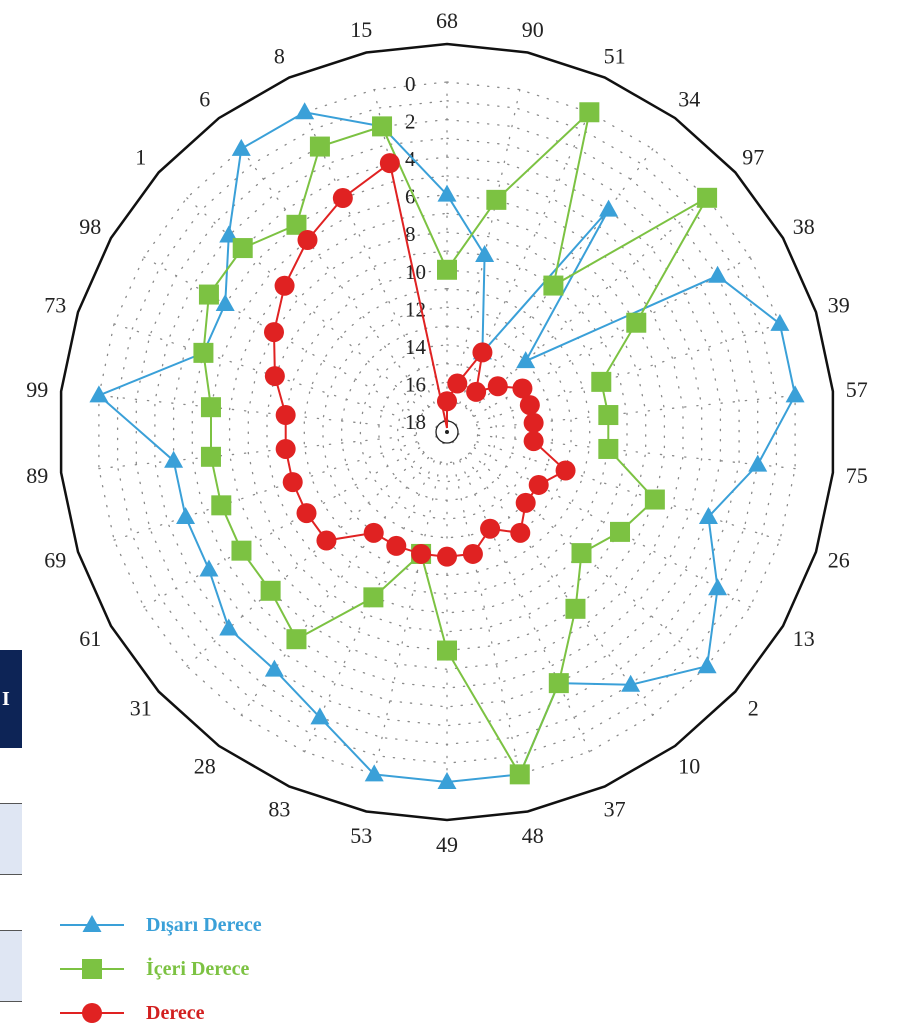 The height and width of the screenshot is (1035, 897). What do you see at coordinates (804, 638) in the screenshot?
I see `category-label: 13` at bounding box center [804, 638].